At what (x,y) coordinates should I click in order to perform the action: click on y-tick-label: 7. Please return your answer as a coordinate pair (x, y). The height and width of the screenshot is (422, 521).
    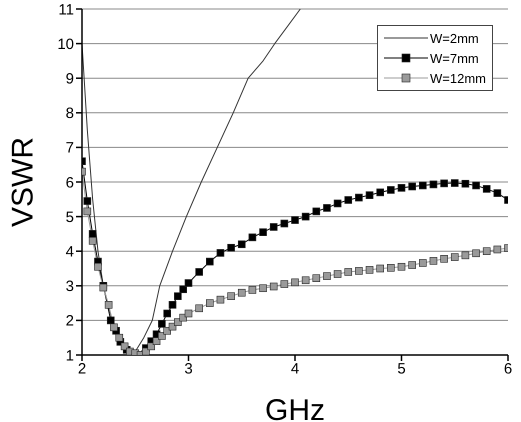
    Looking at the image, I should click on (70, 148).